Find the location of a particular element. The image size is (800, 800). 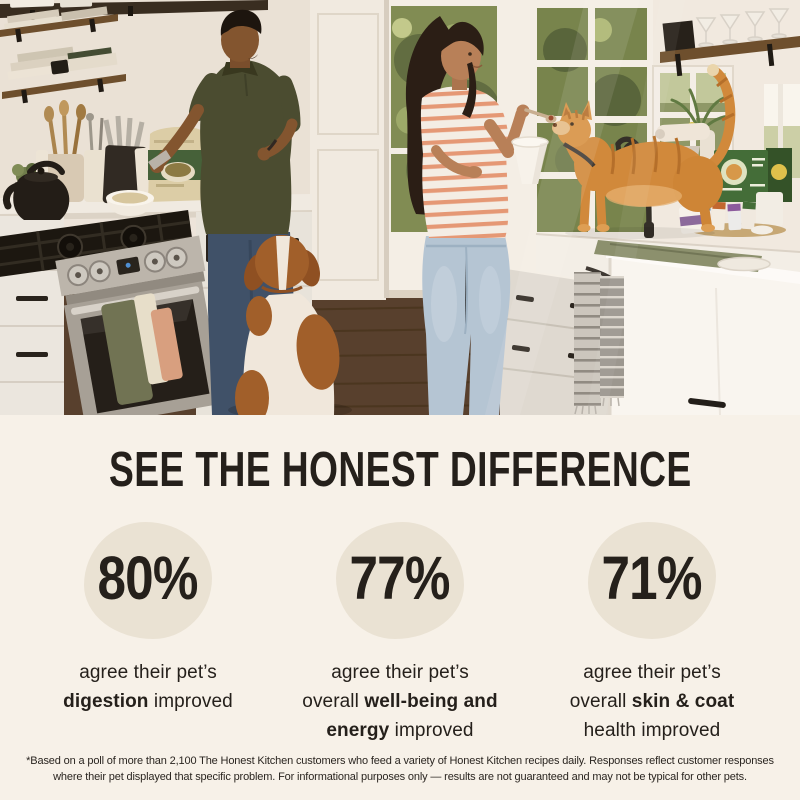

pedestal-cup is located at coordinates (530, 160).